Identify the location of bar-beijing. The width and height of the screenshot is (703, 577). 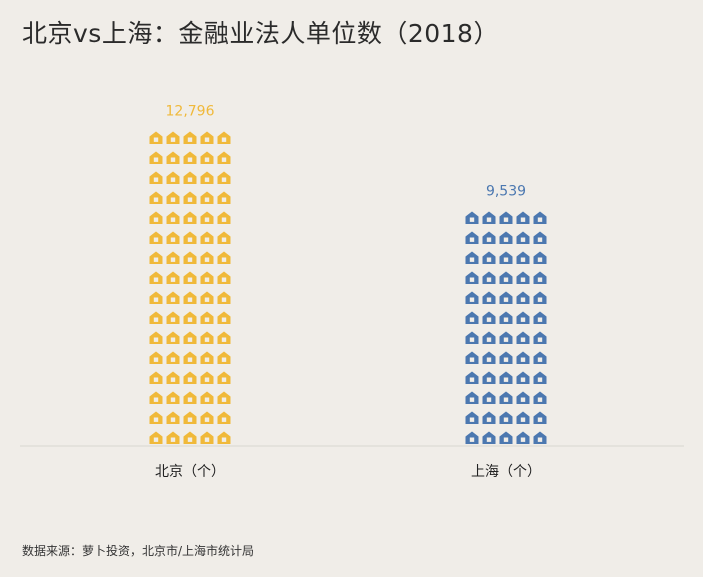
(190, 287).